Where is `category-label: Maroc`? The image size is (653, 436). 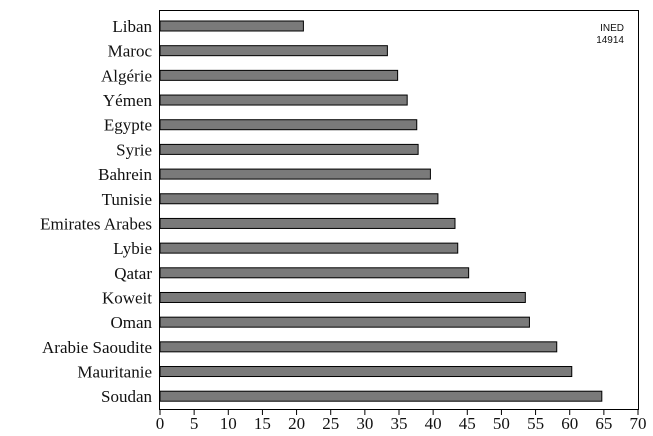
category-label: Maroc is located at coordinates (130, 51).